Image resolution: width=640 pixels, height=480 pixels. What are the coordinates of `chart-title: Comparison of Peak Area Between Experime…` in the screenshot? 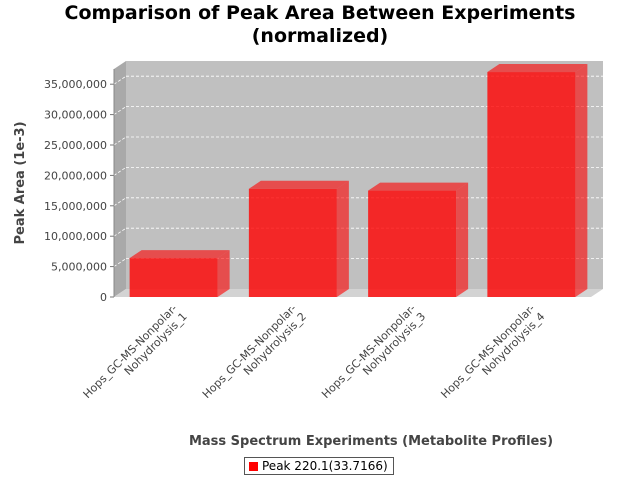 It's located at (320, 25).